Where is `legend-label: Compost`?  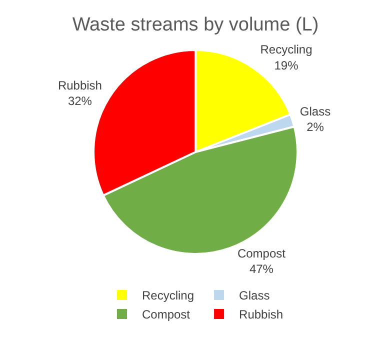 legend-label: Compost is located at coordinates (166, 315).